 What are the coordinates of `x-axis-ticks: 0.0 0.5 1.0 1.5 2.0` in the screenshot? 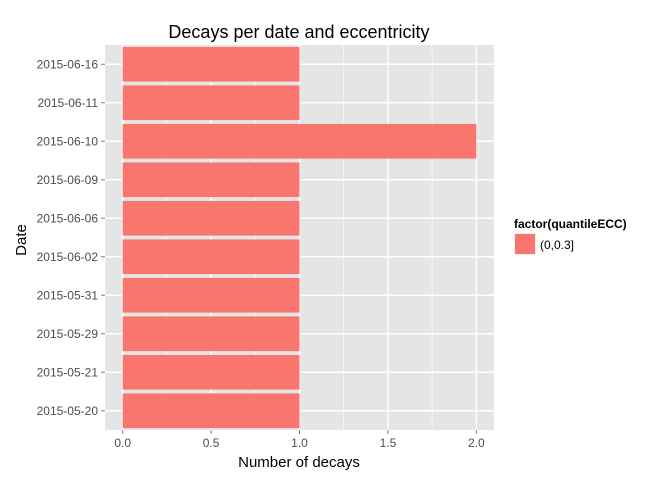 It's located at (299, 440).